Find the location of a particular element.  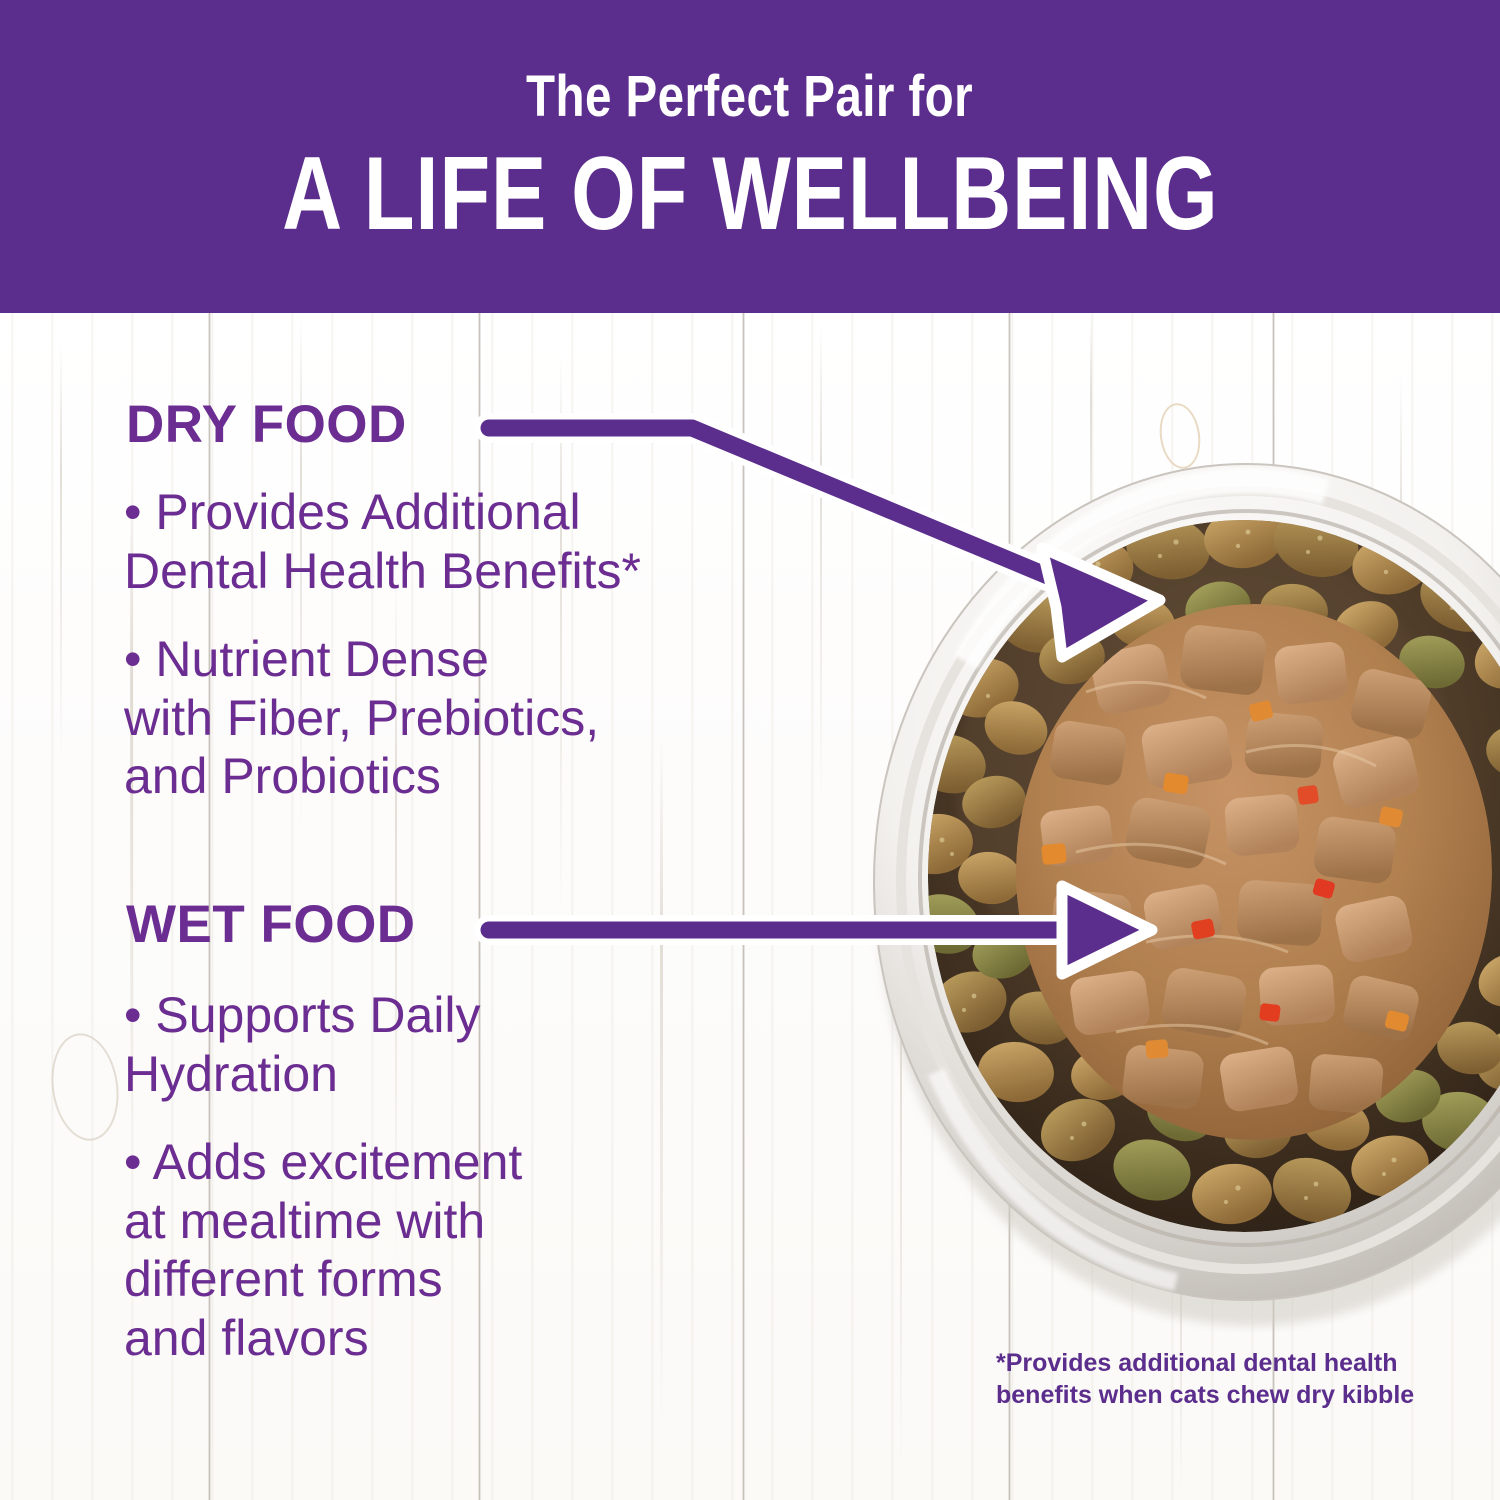

bullet-line: Hydration is located at coordinates (231, 1073).